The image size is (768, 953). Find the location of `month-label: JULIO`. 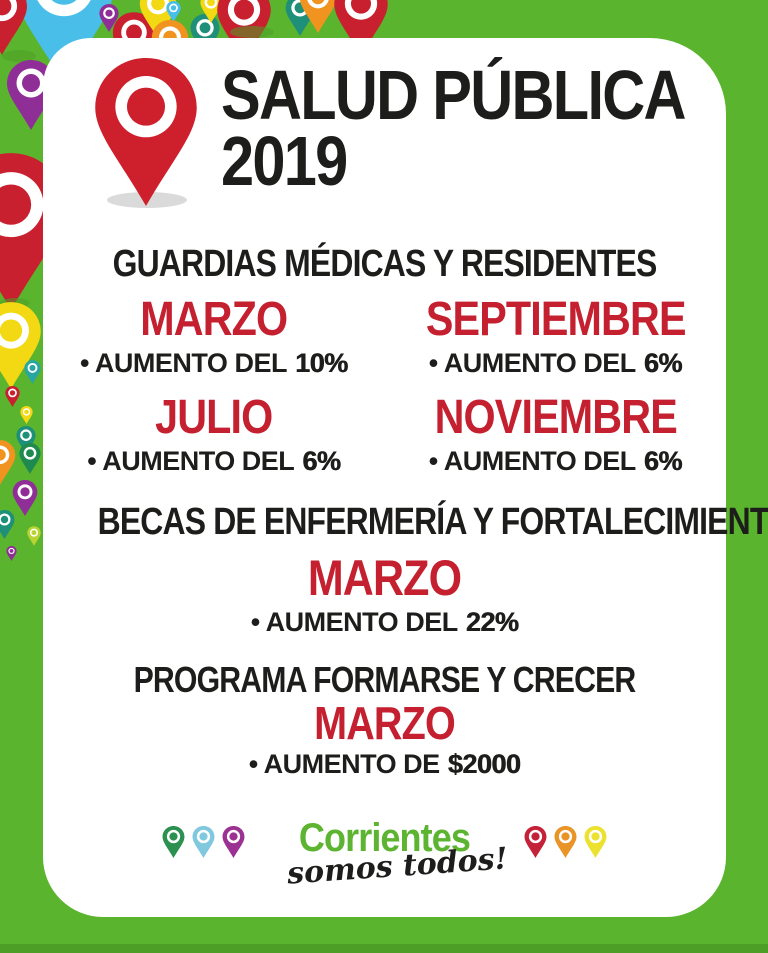

month-label: JULIO is located at coordinates (214, 417).